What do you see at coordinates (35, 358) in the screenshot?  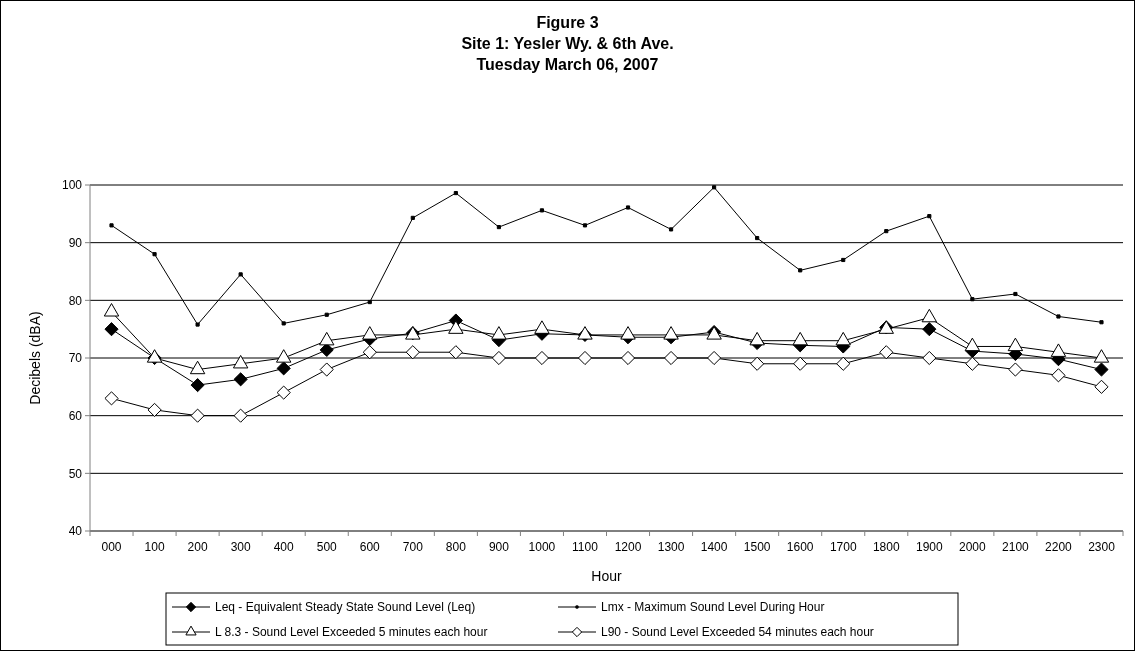 I see `y-axis-title: Decibels (dBA)` at bounding box center [35, 358].